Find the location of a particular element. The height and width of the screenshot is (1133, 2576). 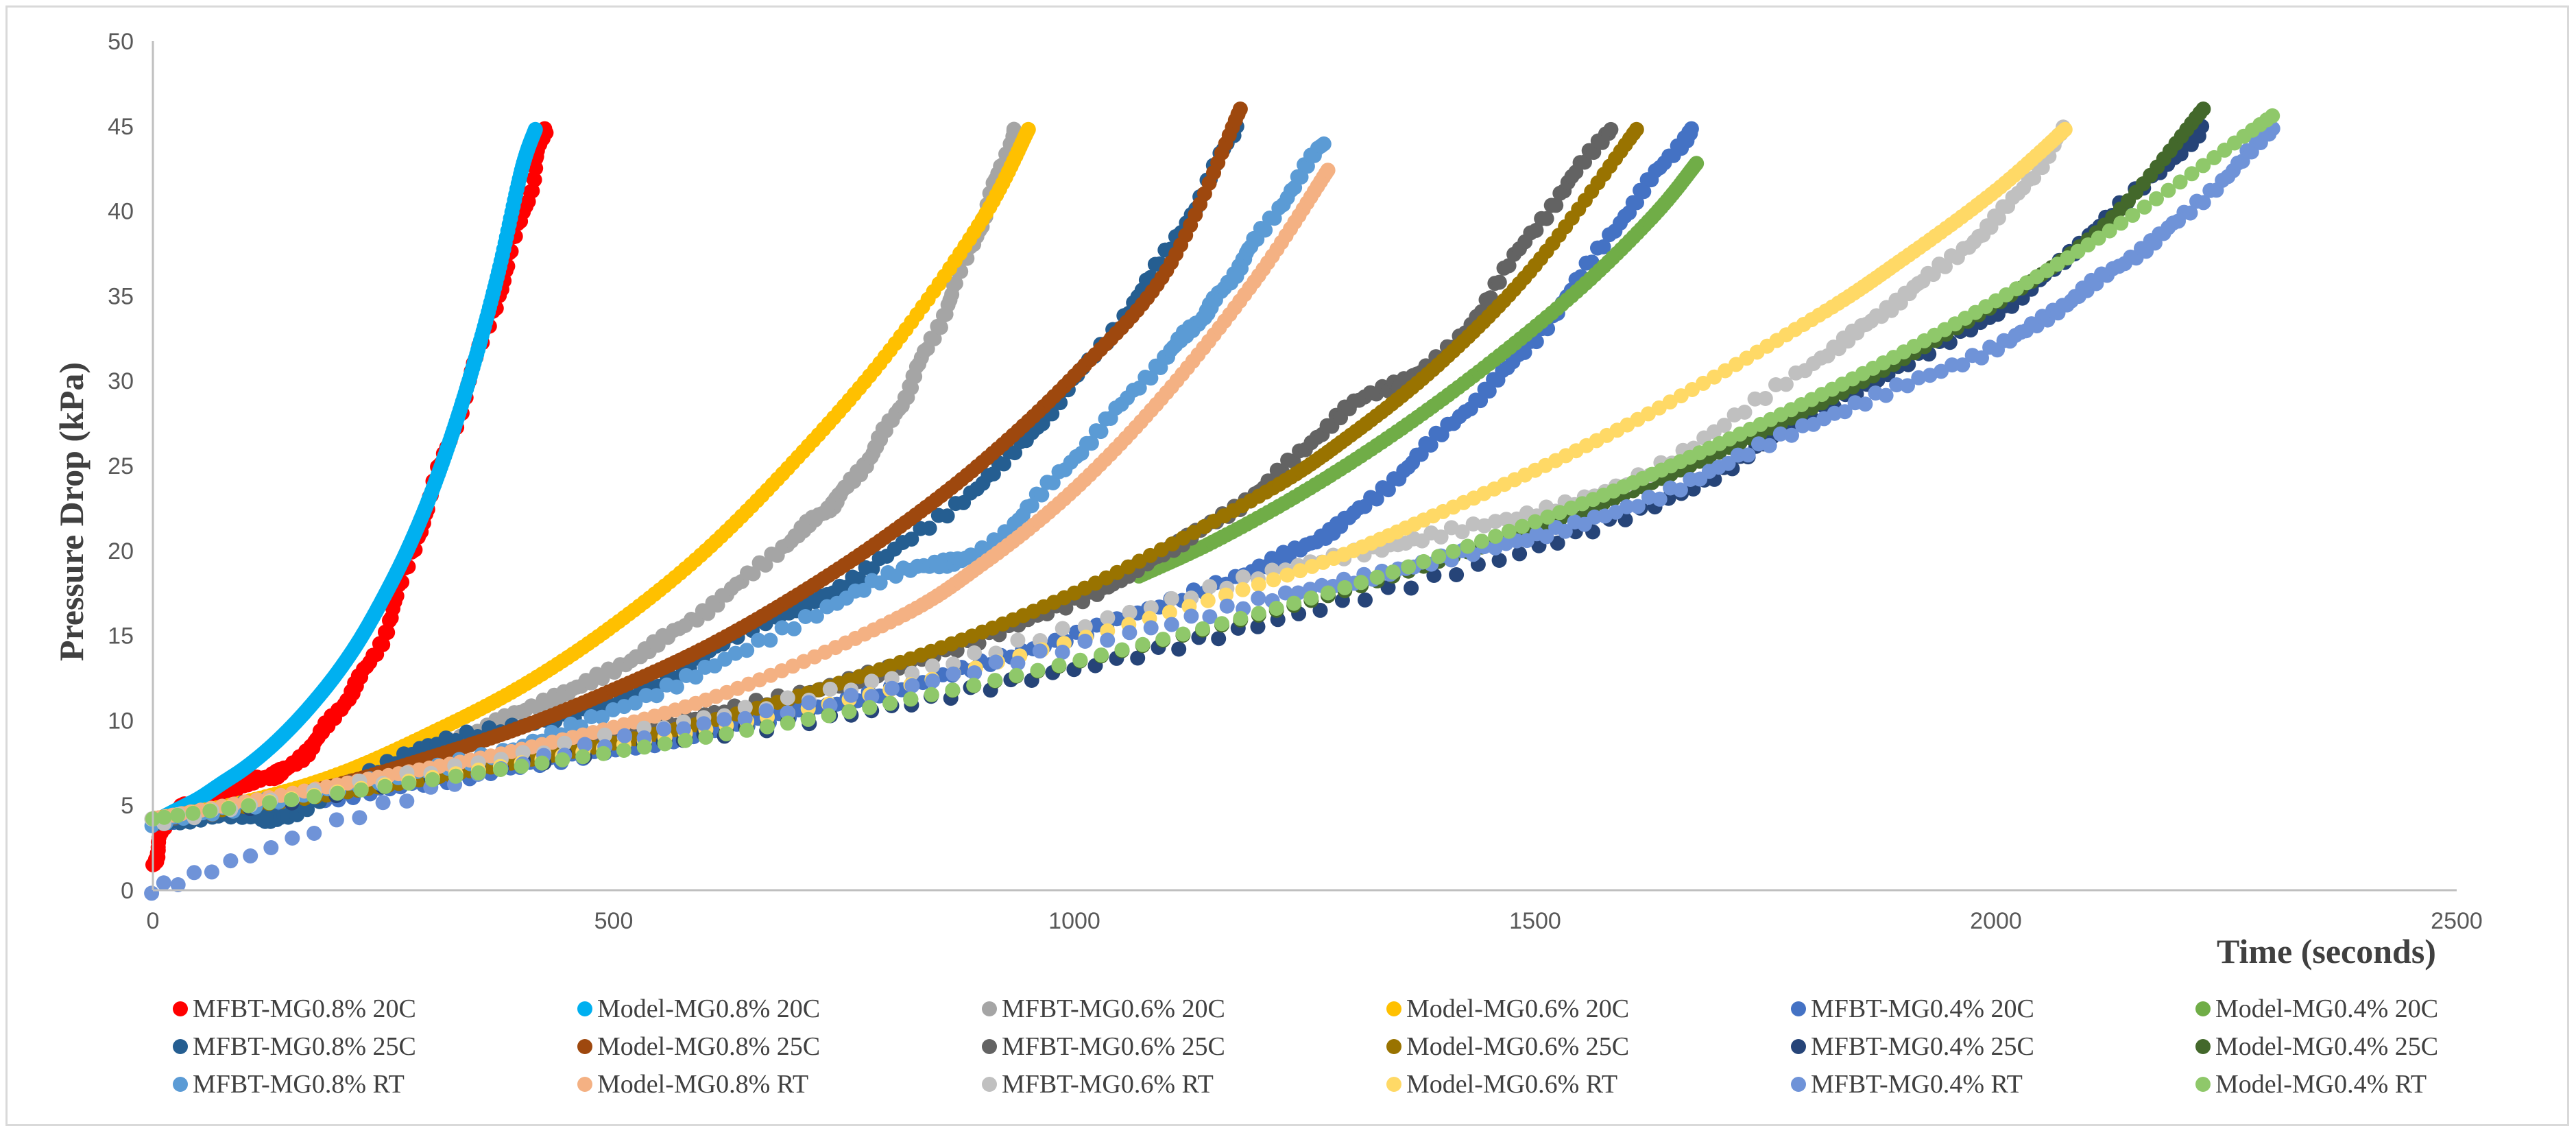

legend-item-15: MFBT-MG0.6% RT is located at coordinates (1098, 1084).